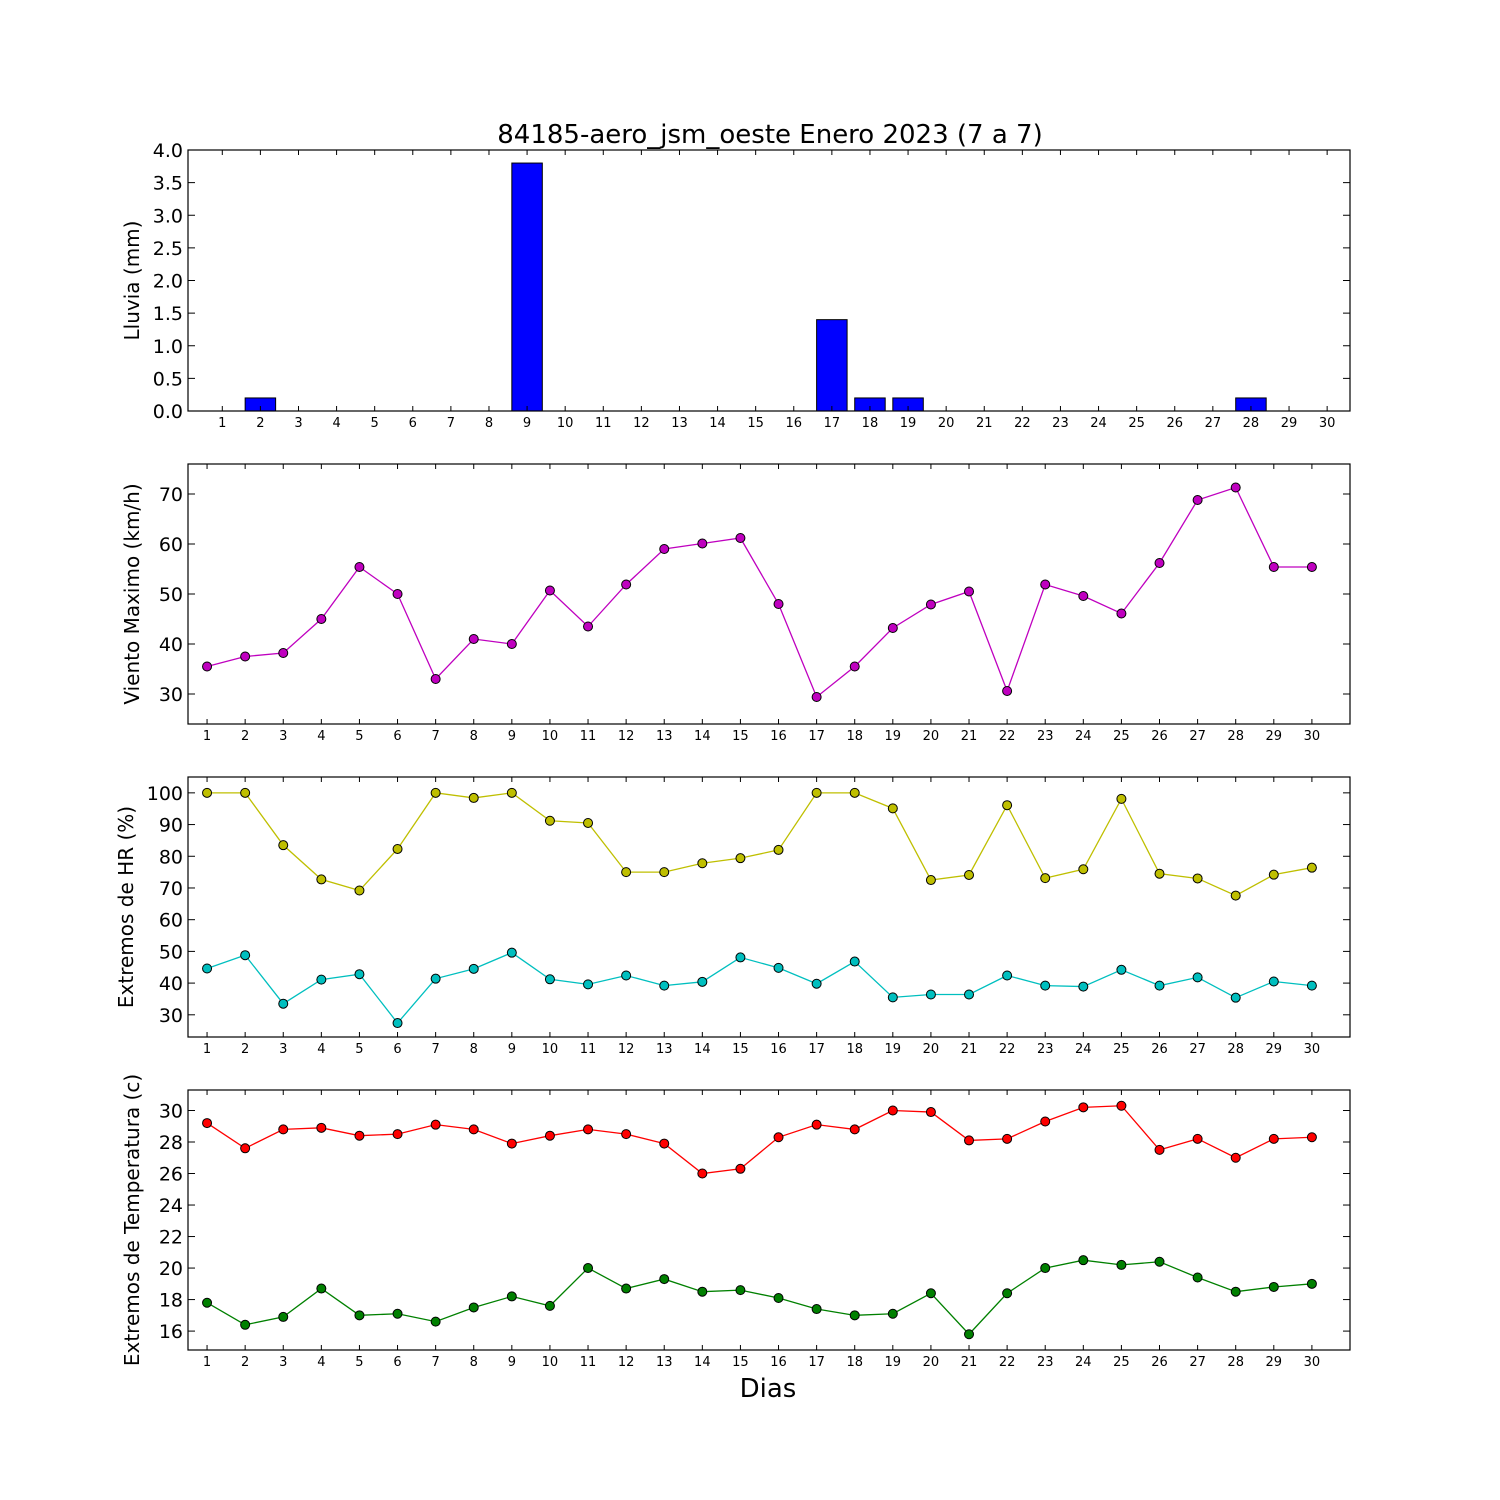  I want to click on temperatura-xtick-label: 22, so click(1007, 1362).